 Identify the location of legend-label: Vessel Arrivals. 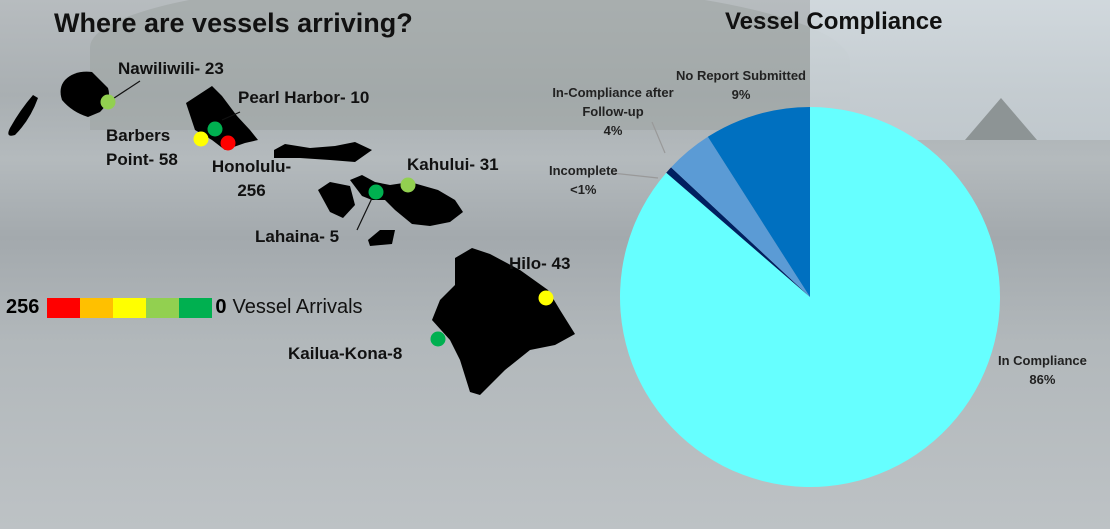
(297, 307).